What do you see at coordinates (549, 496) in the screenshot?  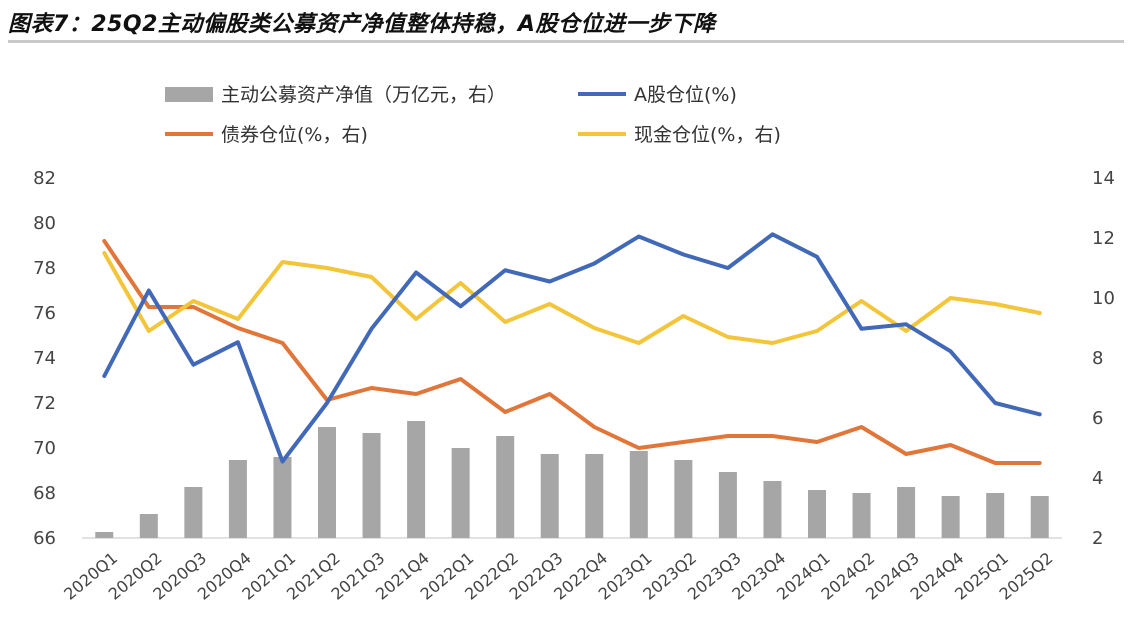 I see `bar-2022Q3` at bounding box center [549, 496].